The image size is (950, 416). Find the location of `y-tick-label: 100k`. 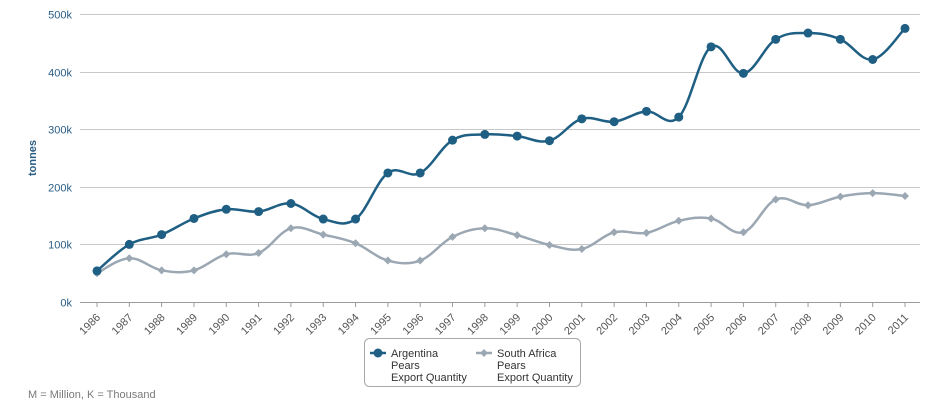

y-tick-label: 100k is located at coordinates (60, 246).